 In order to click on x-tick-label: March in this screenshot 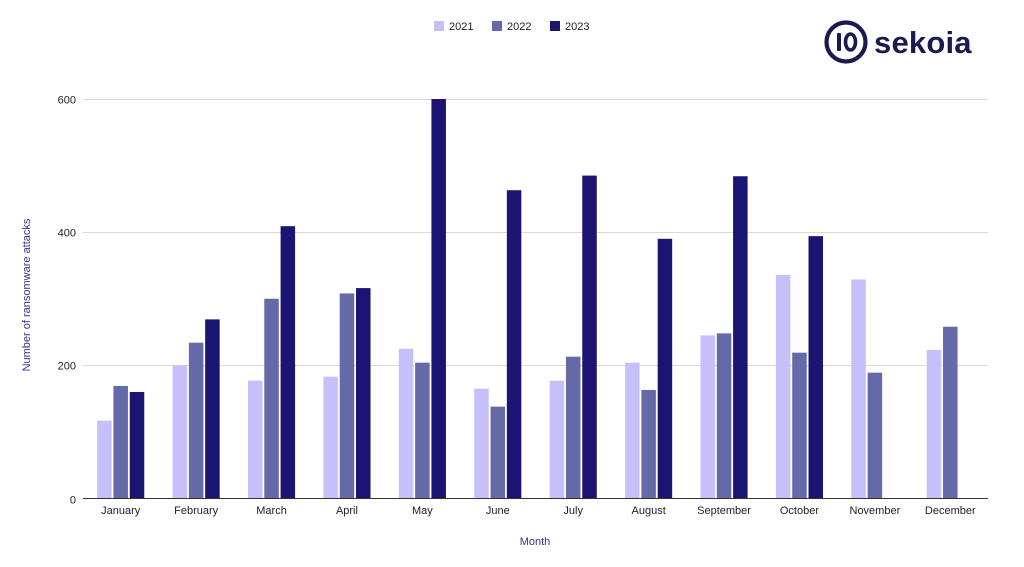, I will do `click(271, 511)`.